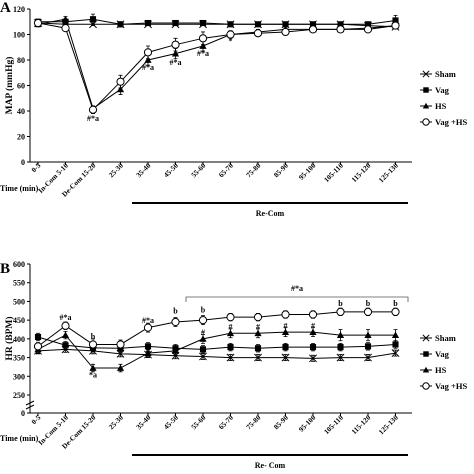  I want to click on y-tick-label: 250, so click(19, 395).